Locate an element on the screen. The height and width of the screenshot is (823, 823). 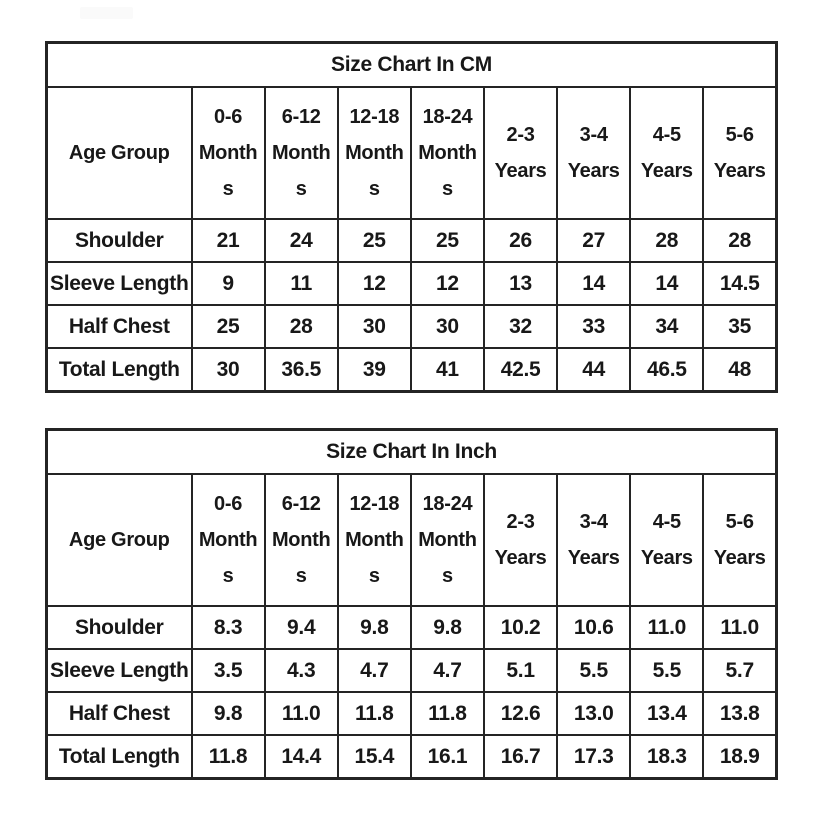
table-row: Shoulder 21 24 25 25 26 27 28 28 is located at coordinates (411, 240).